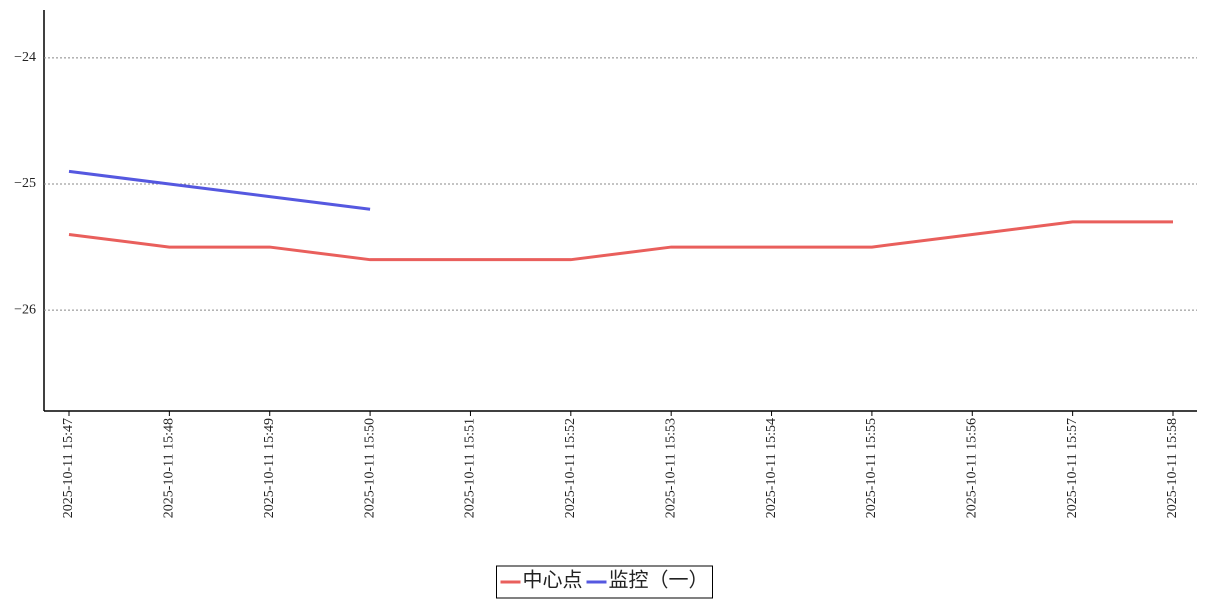  Describe the element at coordinates (169, 468) in the screenshot. I see `x-tick-label: 2025-10-11 15:48` at that location.